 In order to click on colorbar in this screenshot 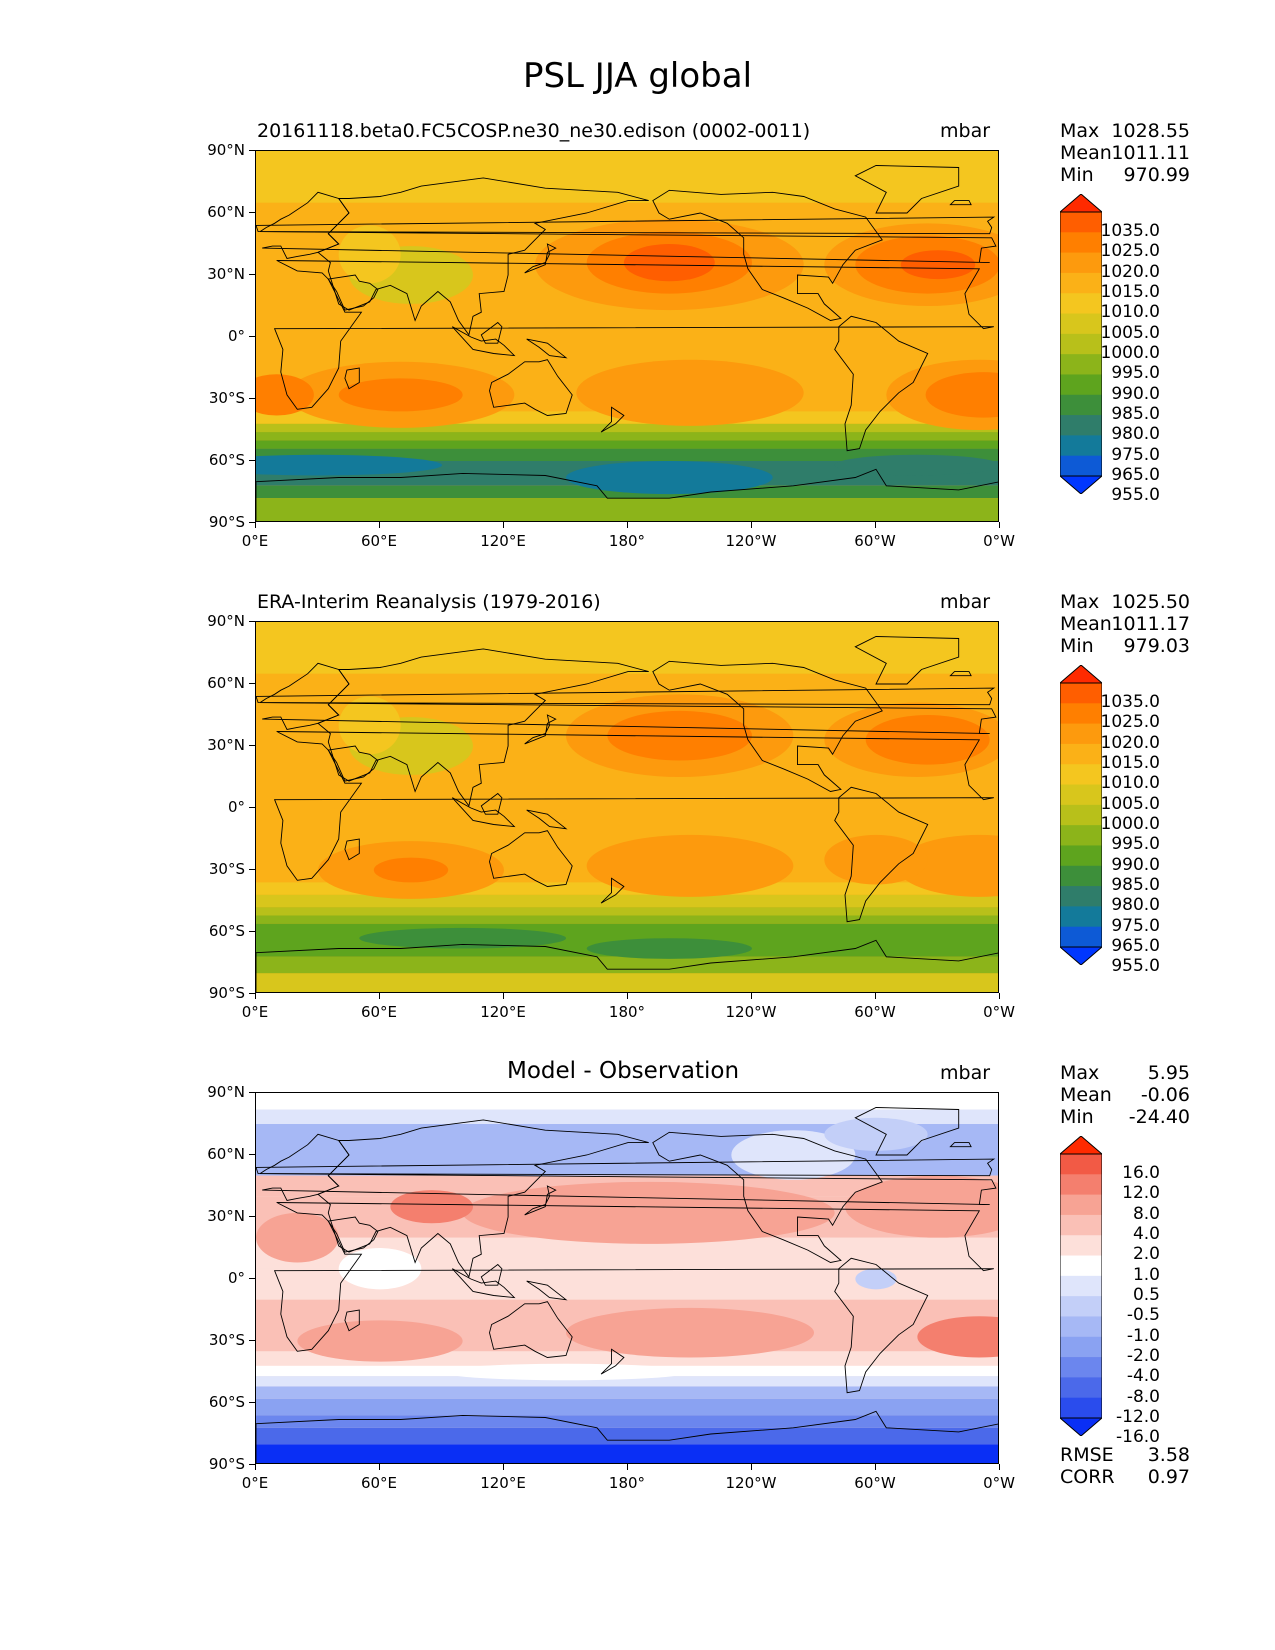, I will do `click(1081, 815)`.